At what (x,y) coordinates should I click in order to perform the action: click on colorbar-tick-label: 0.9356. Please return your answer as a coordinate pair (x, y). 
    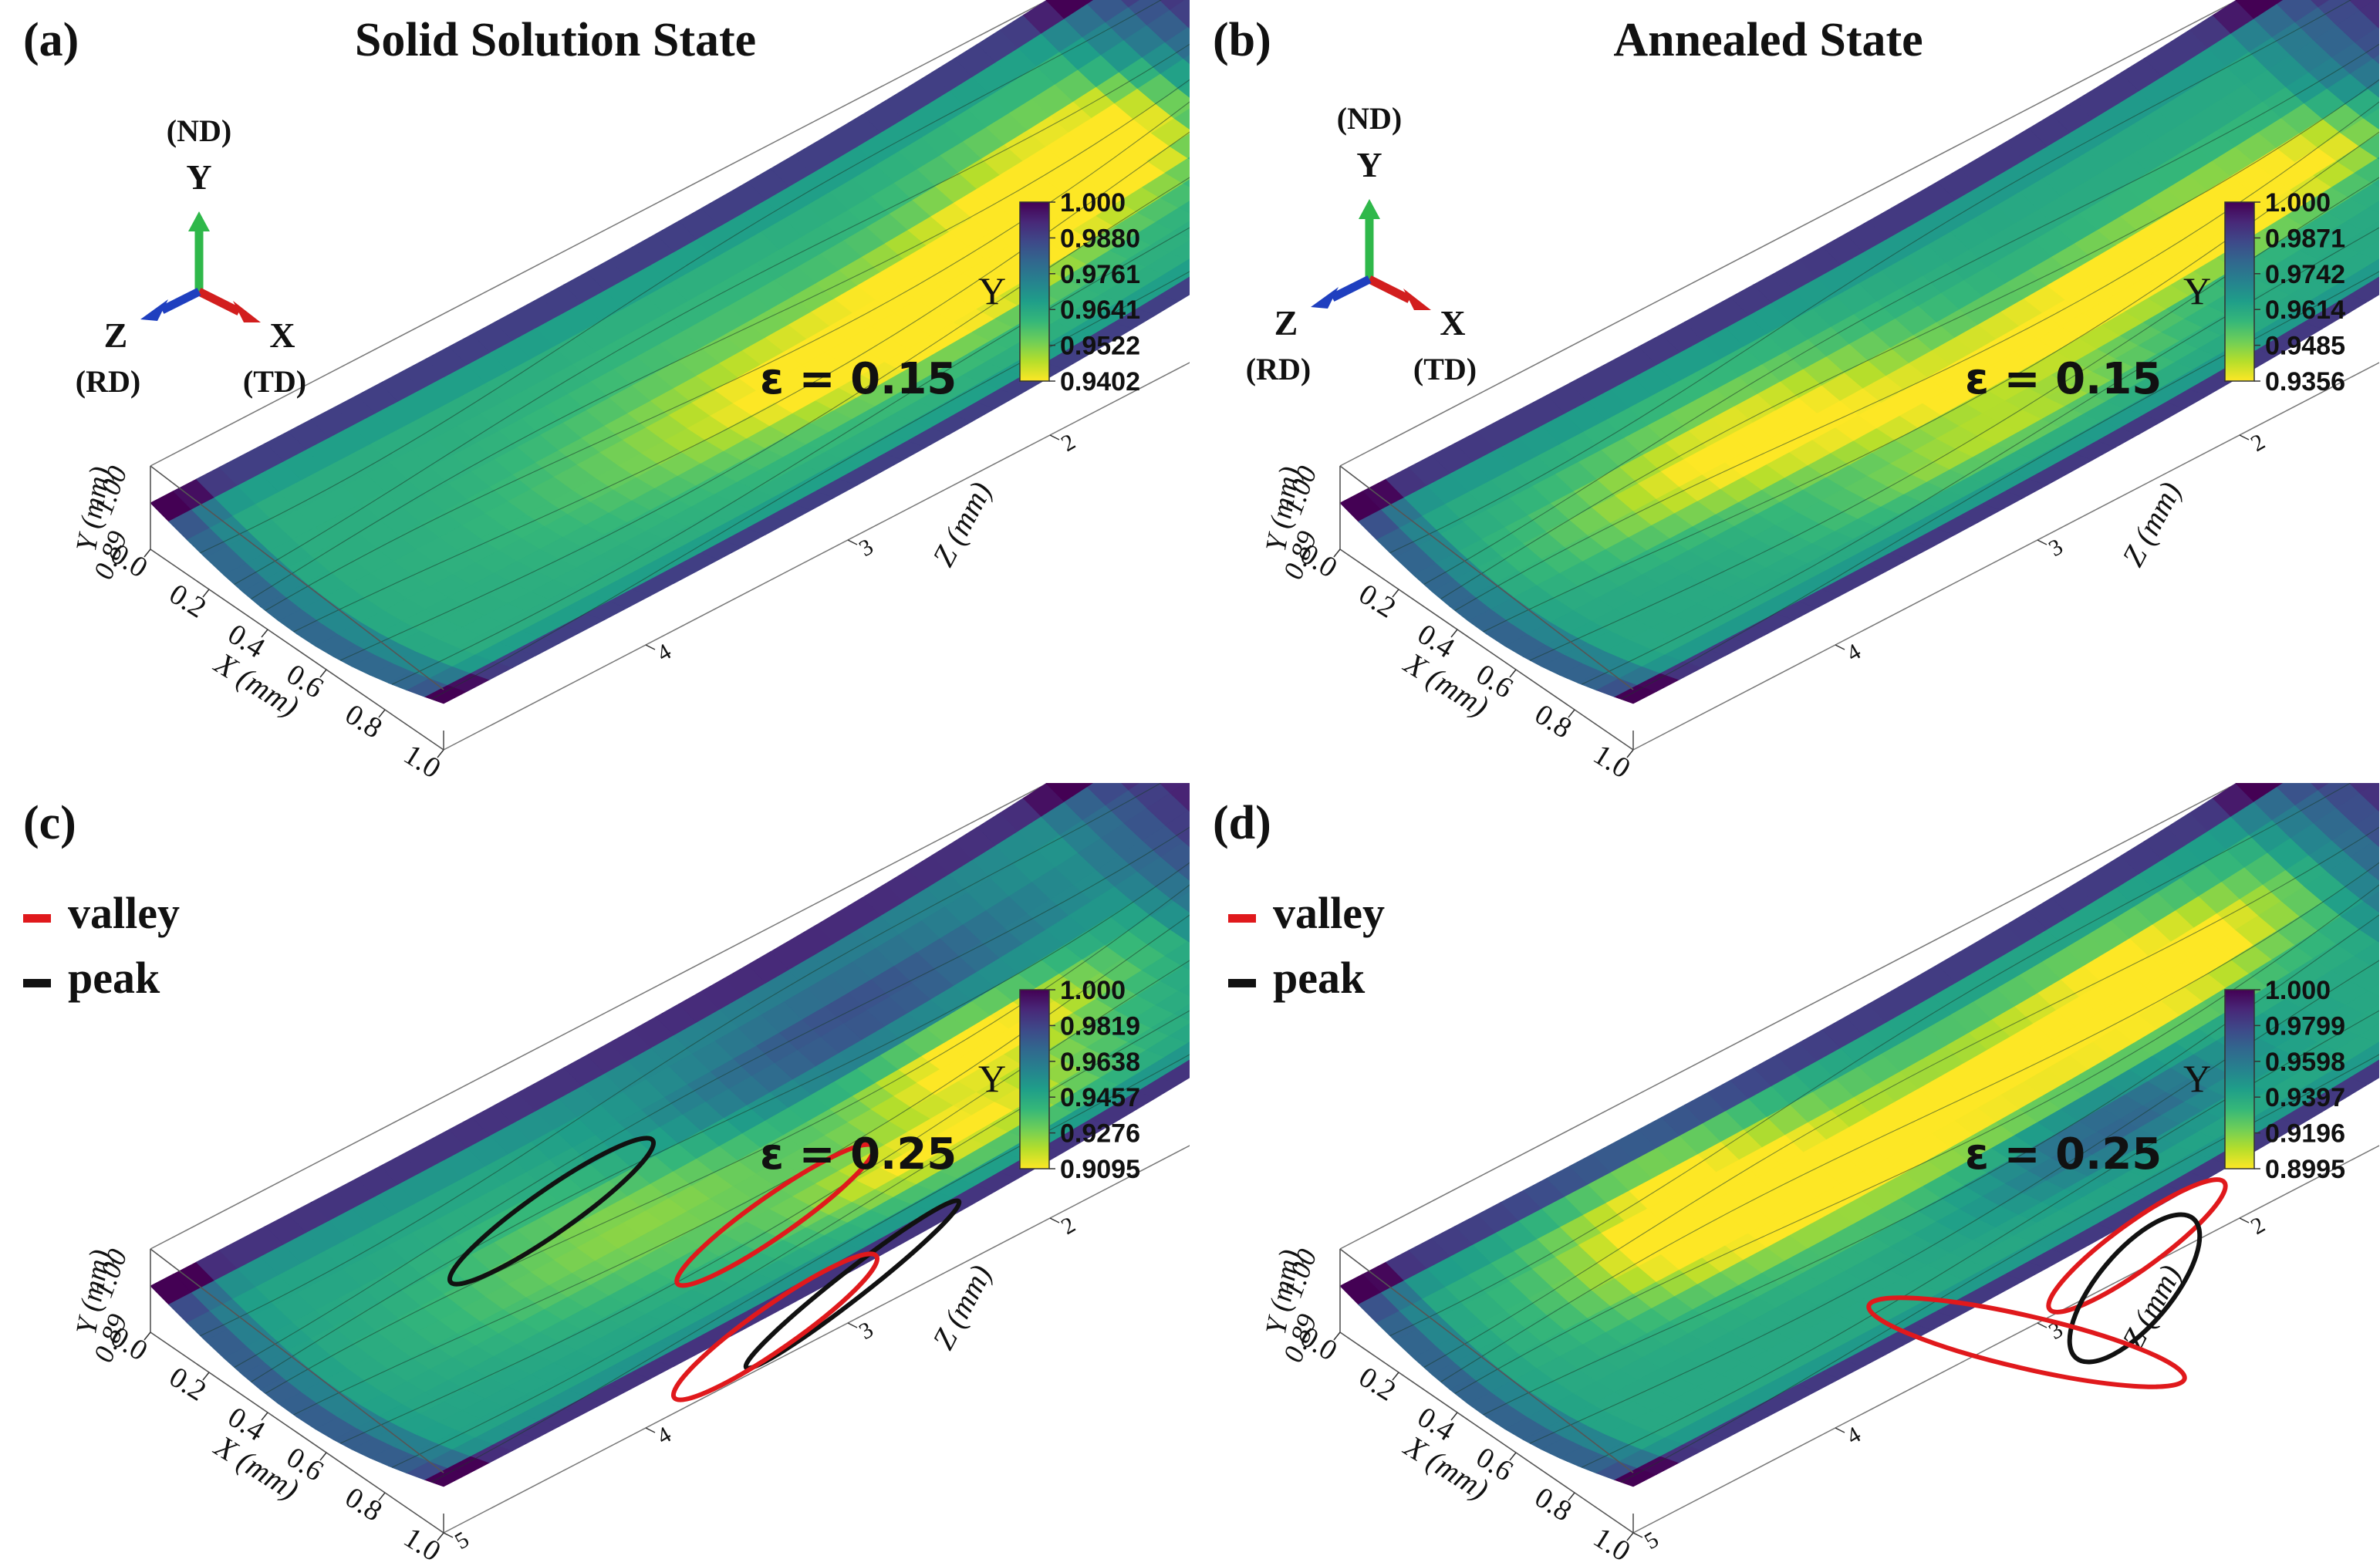
    Looking at the image, I should click on (2305, 382).